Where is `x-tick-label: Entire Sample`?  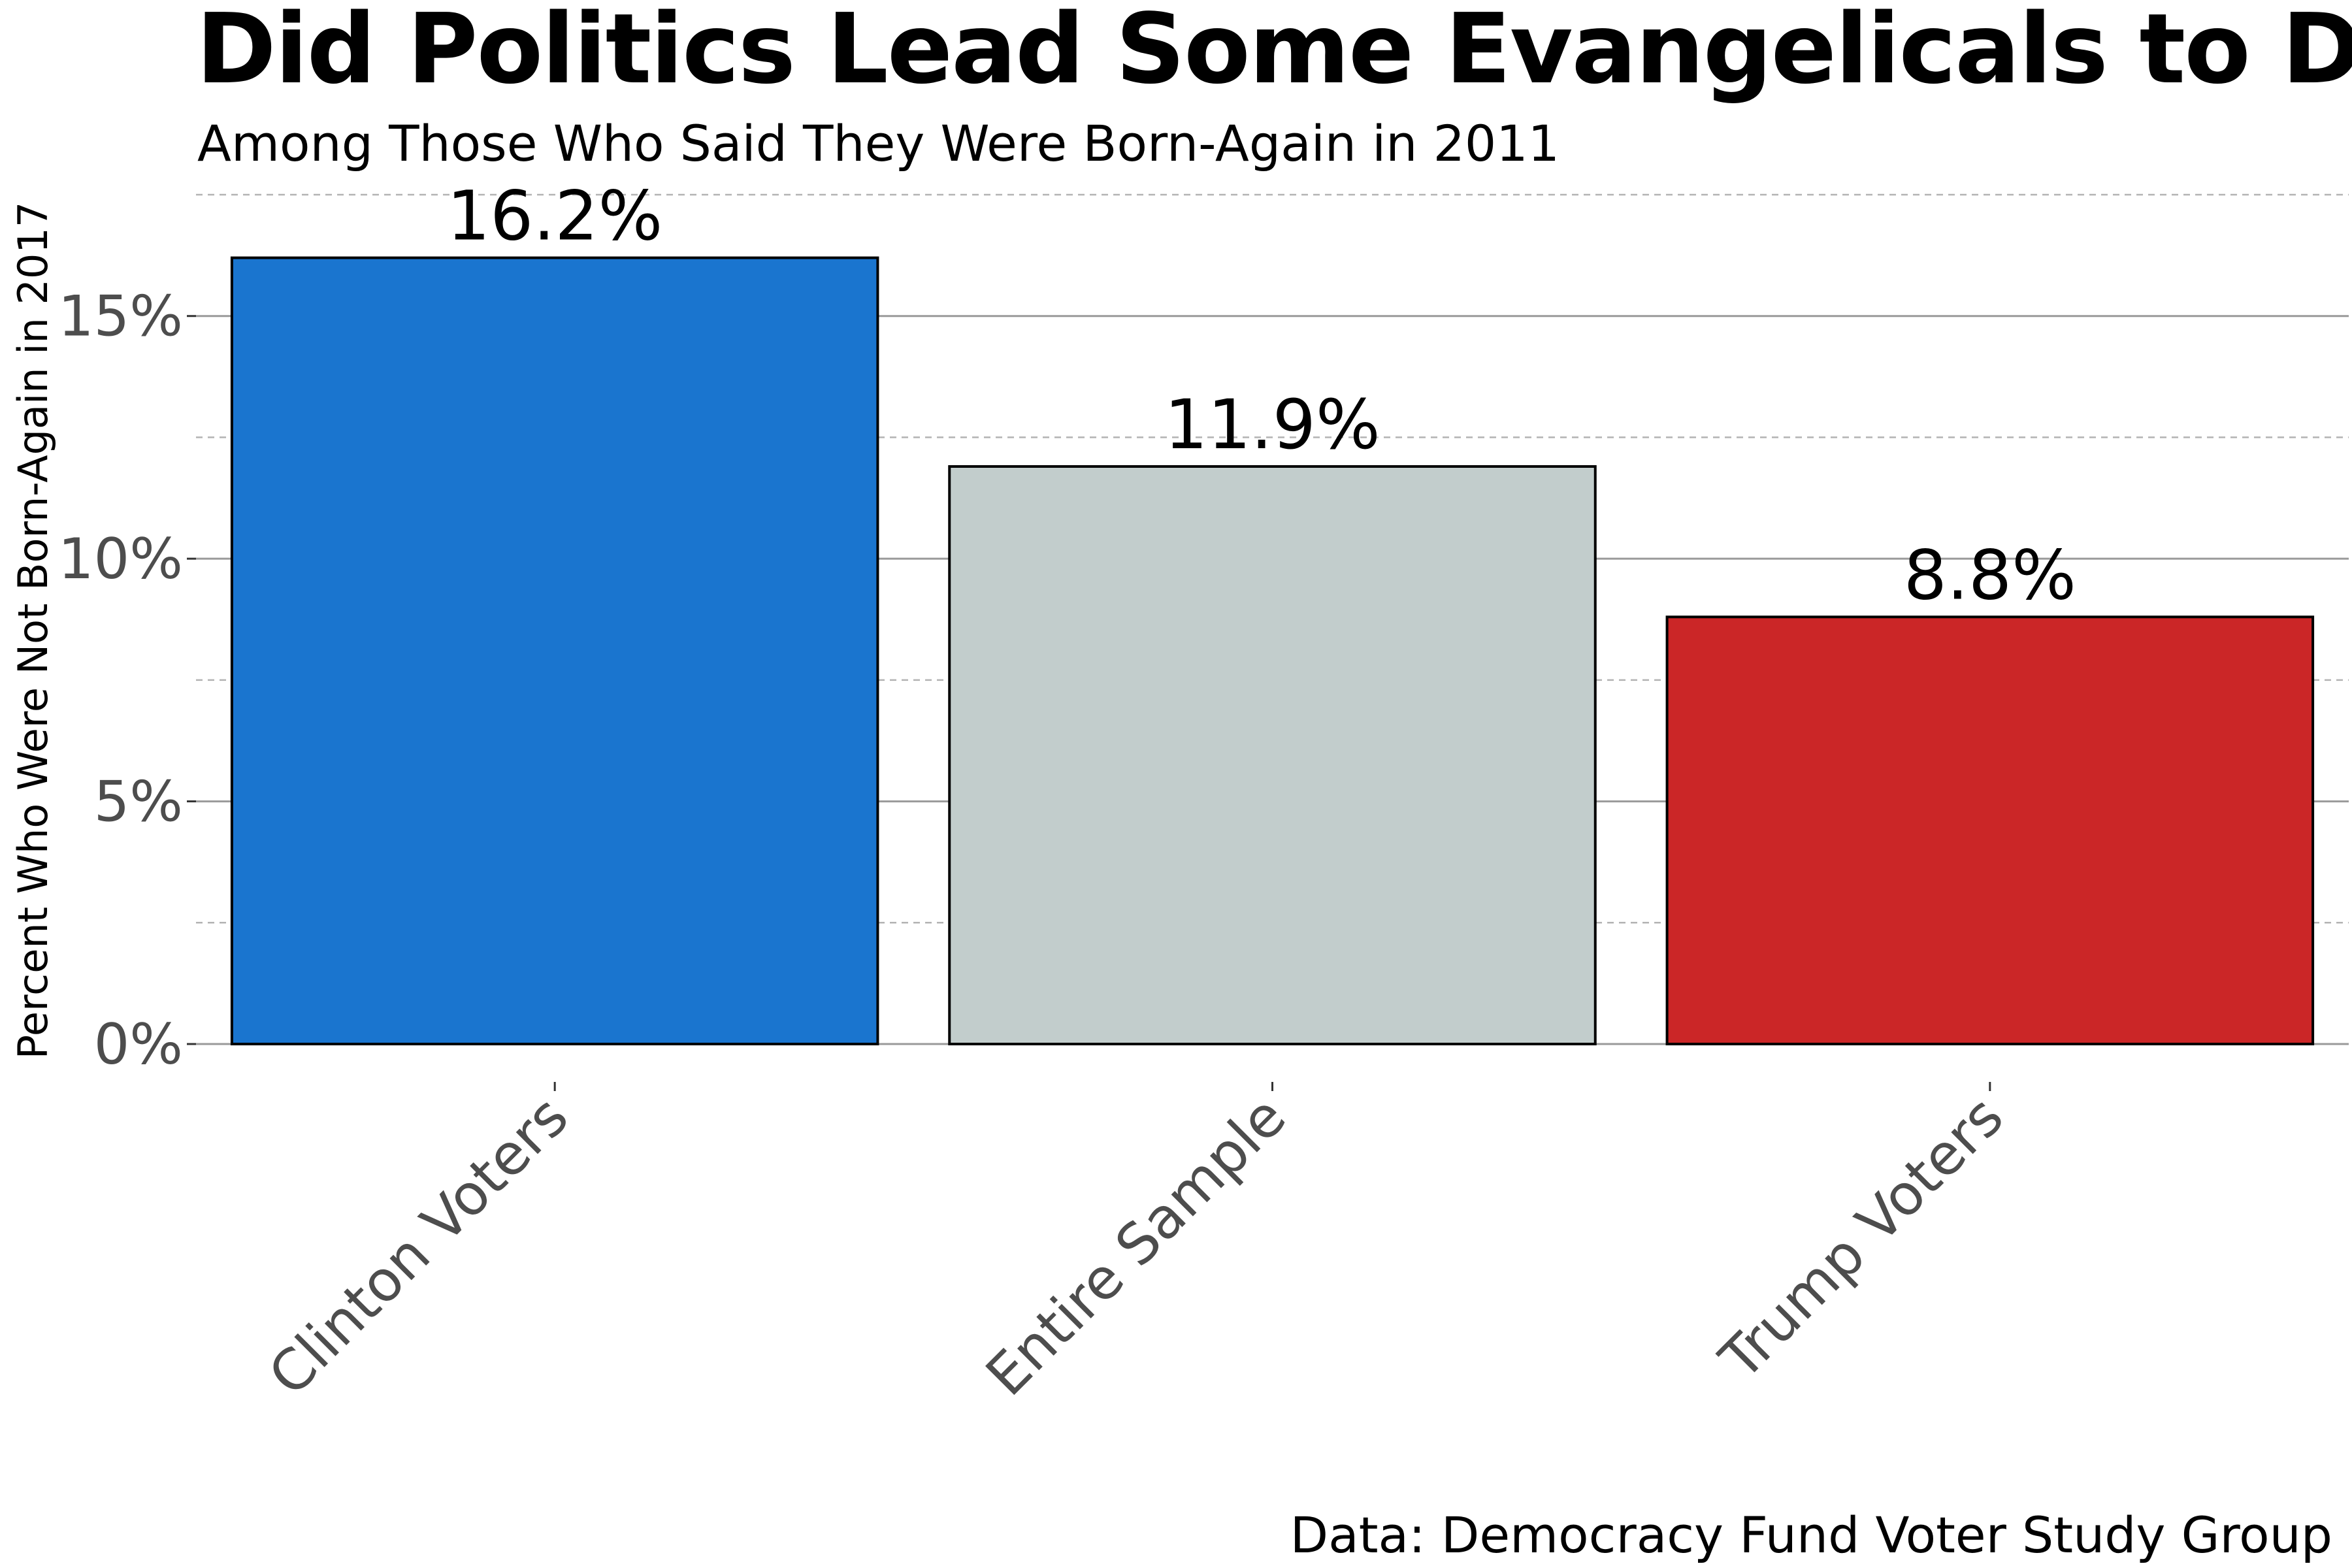 x-tick-label: Entire Sample is located at coordinates (1136, 1246).